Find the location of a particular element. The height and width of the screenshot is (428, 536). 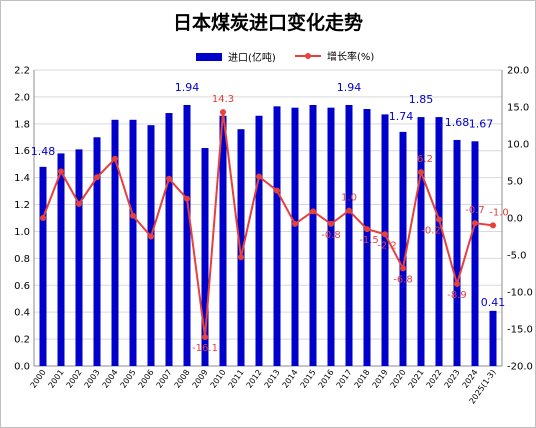

bar-data-label: 1.74 is located at coordinates (401, 116).